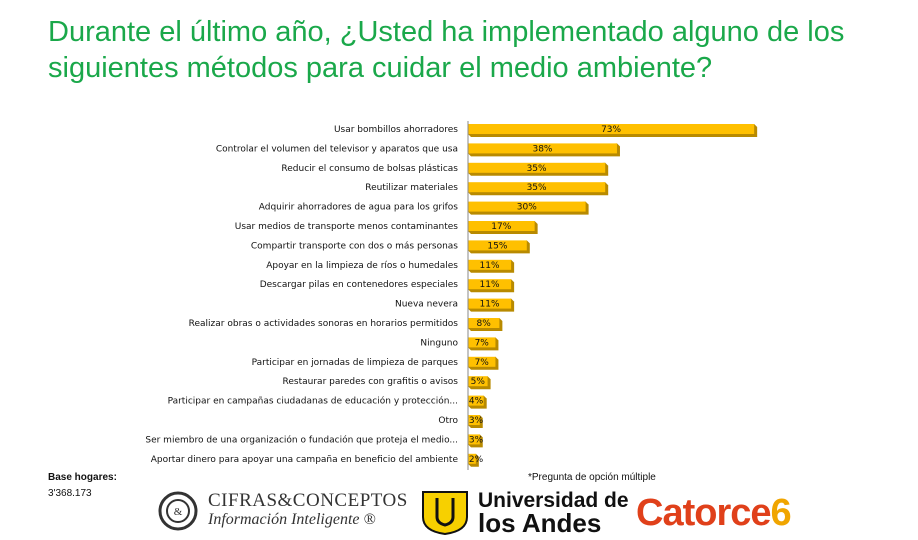 This screenshot has height=540, width=918. Describe the element at coordinates (396, 130) in the screenshot. I see `category-label: Usar bombillos ahorradores` at that location.